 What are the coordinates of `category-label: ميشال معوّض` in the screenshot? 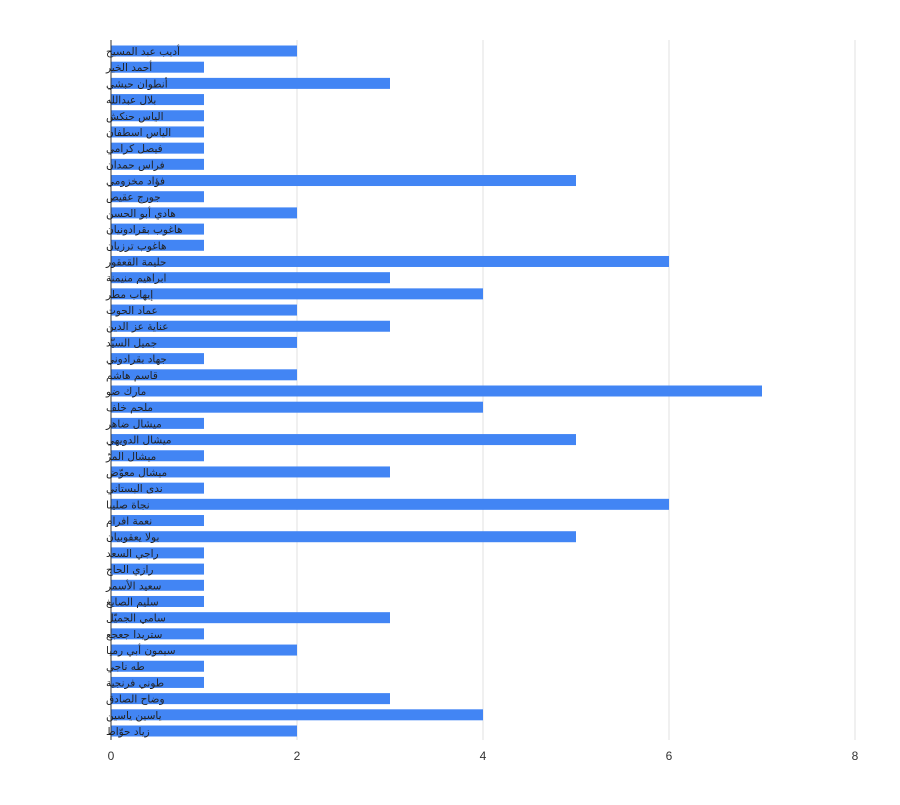 It's located at (136, 473).